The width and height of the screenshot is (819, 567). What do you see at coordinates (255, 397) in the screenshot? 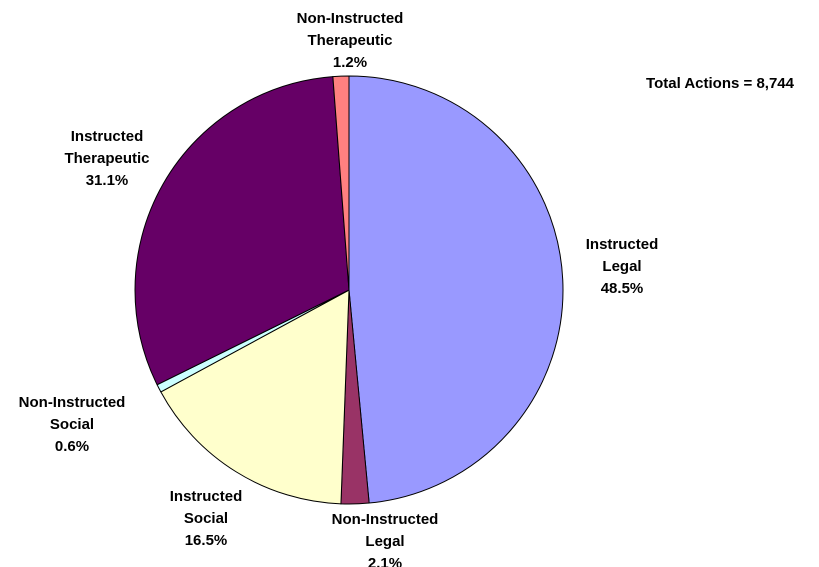
I see `slice-instructed-social` at bounding box center [255, 397].